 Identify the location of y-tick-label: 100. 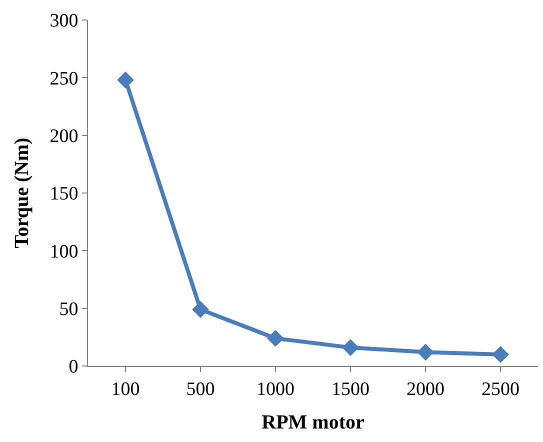
(64, 251).